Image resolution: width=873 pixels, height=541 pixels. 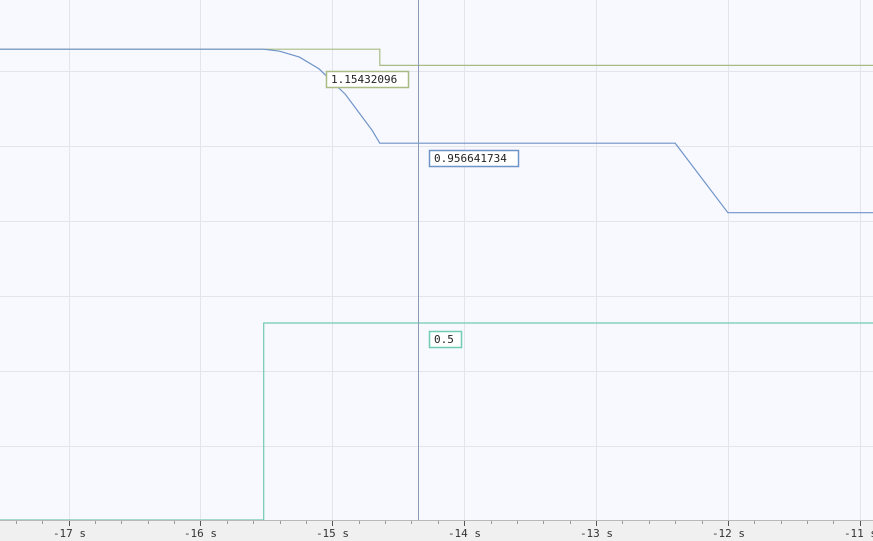 What do you see at coordinates (470, 158) in the screenshot?
I see `readout-value: 0.956641734` at bounding box center [470, 158].